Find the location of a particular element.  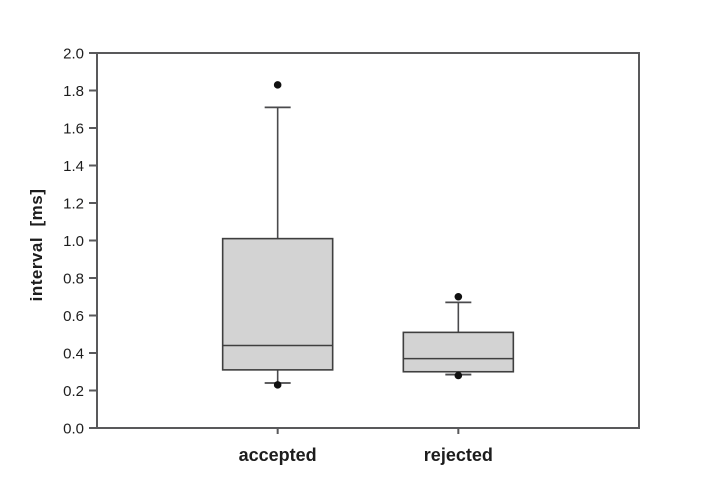

y-tick-label: 1.2 is located at coordinates (73, 203).